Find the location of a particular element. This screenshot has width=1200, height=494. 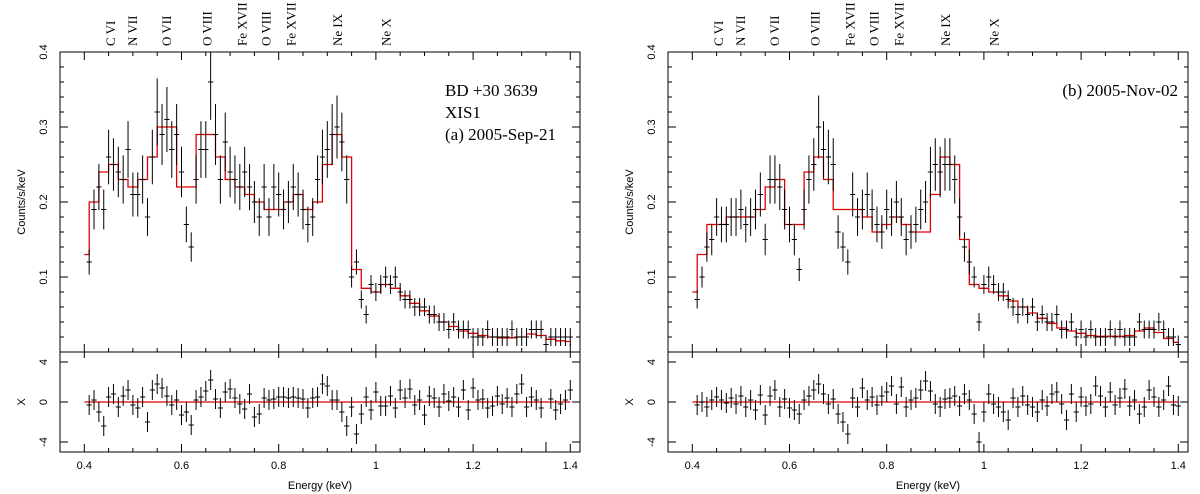

x-tick-label: 0.4 is located at coordinates (692, 466).